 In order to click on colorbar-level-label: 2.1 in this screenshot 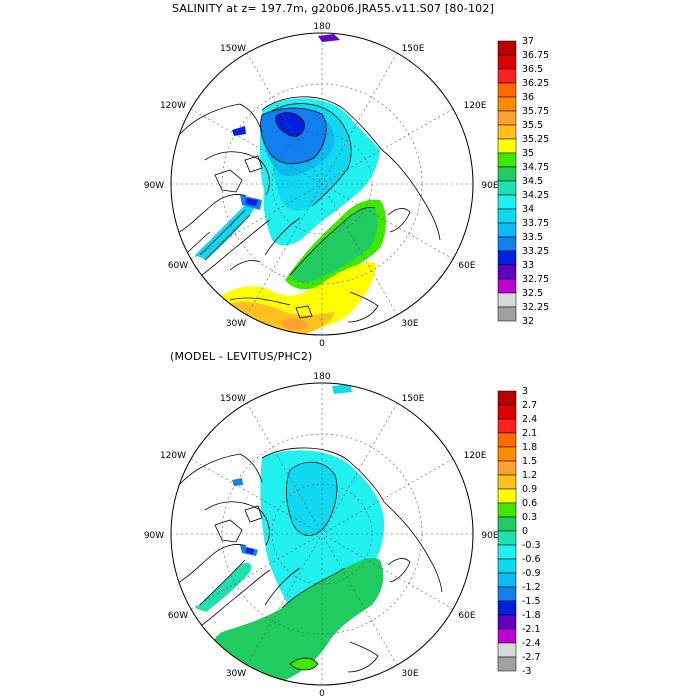, I will do `click(529, 433)`.